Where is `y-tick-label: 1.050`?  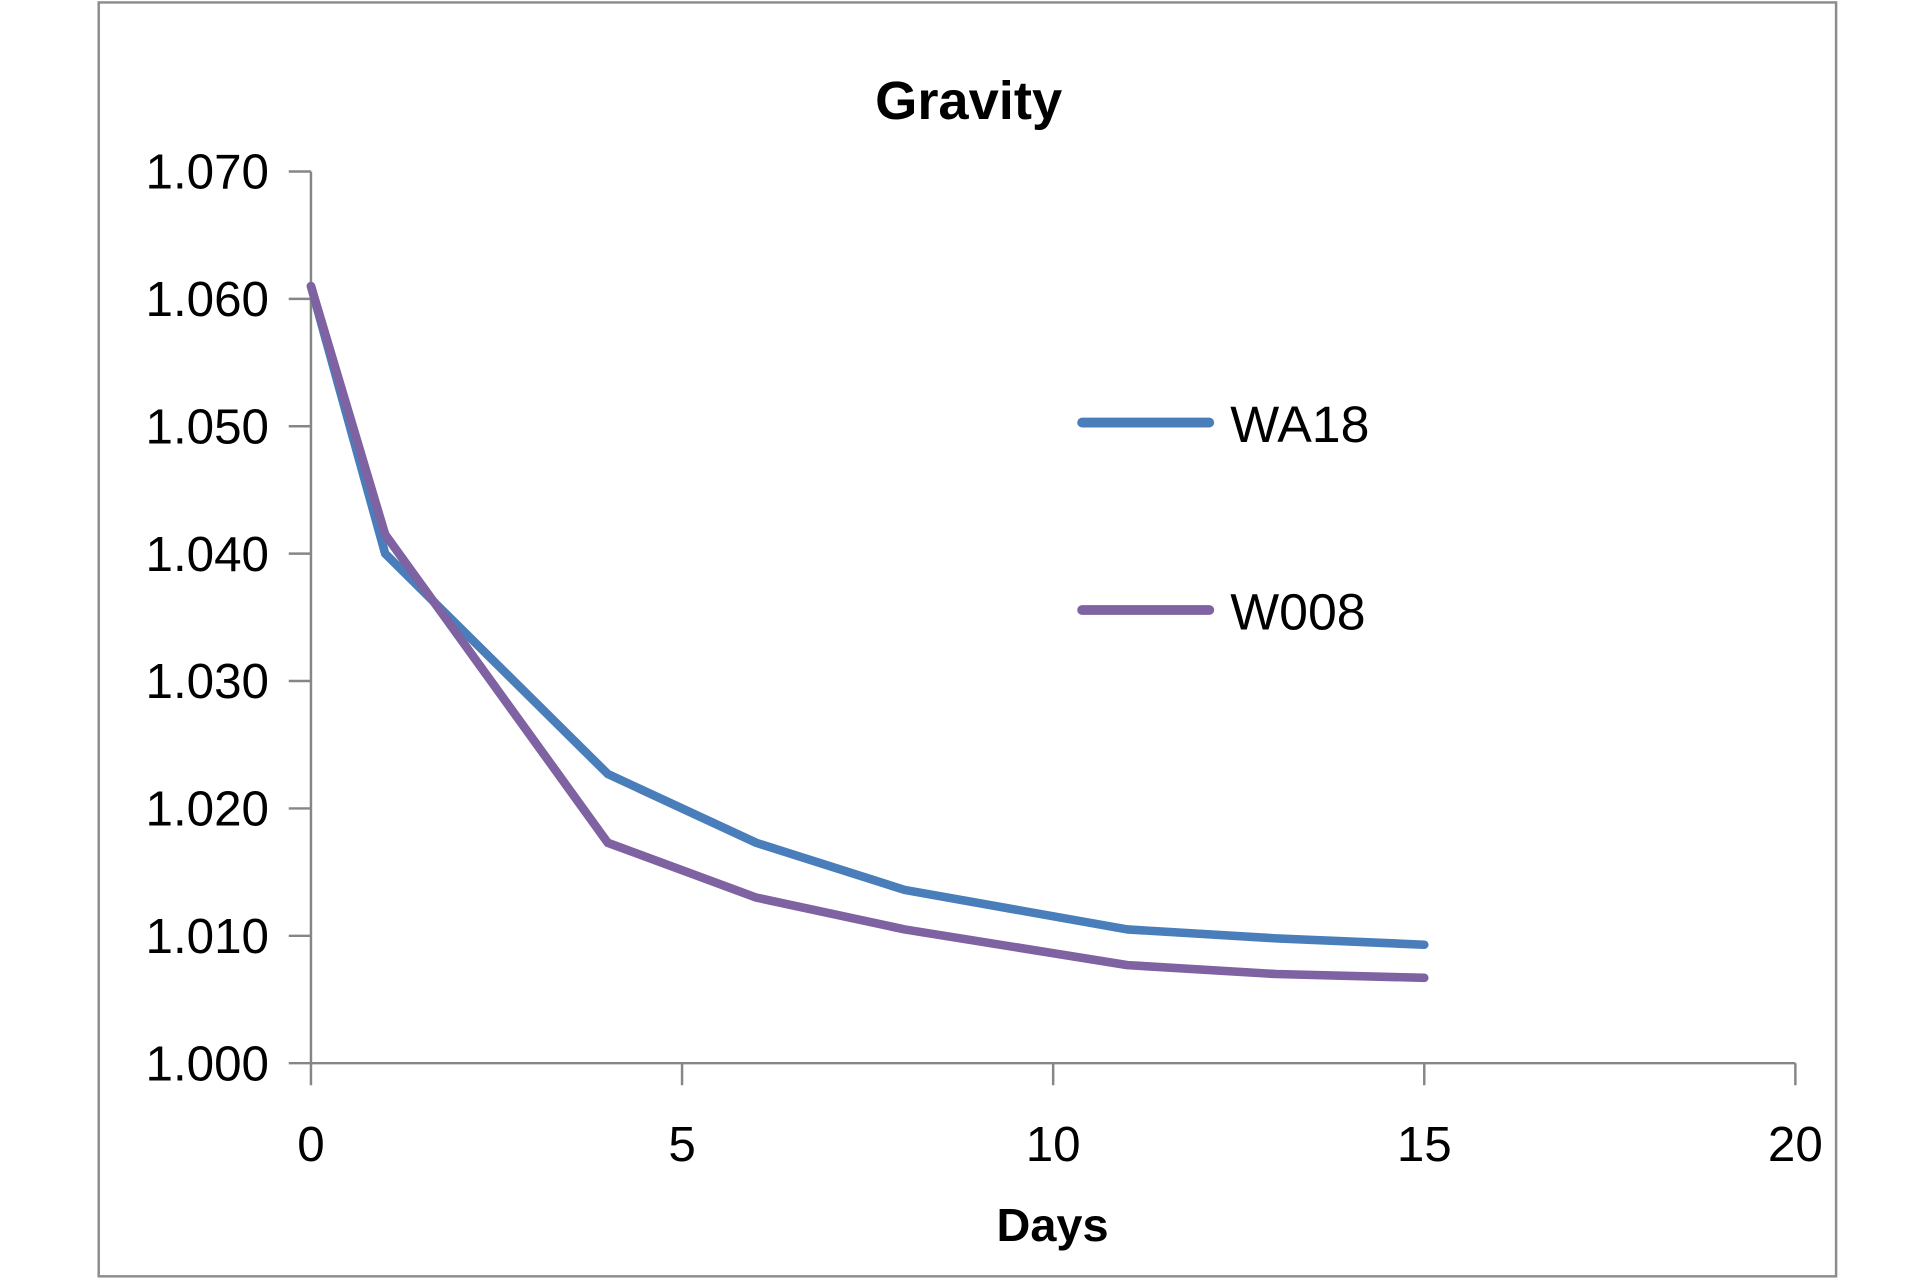 y-tick-label: 1.050 is located at coordinates (207, 427).